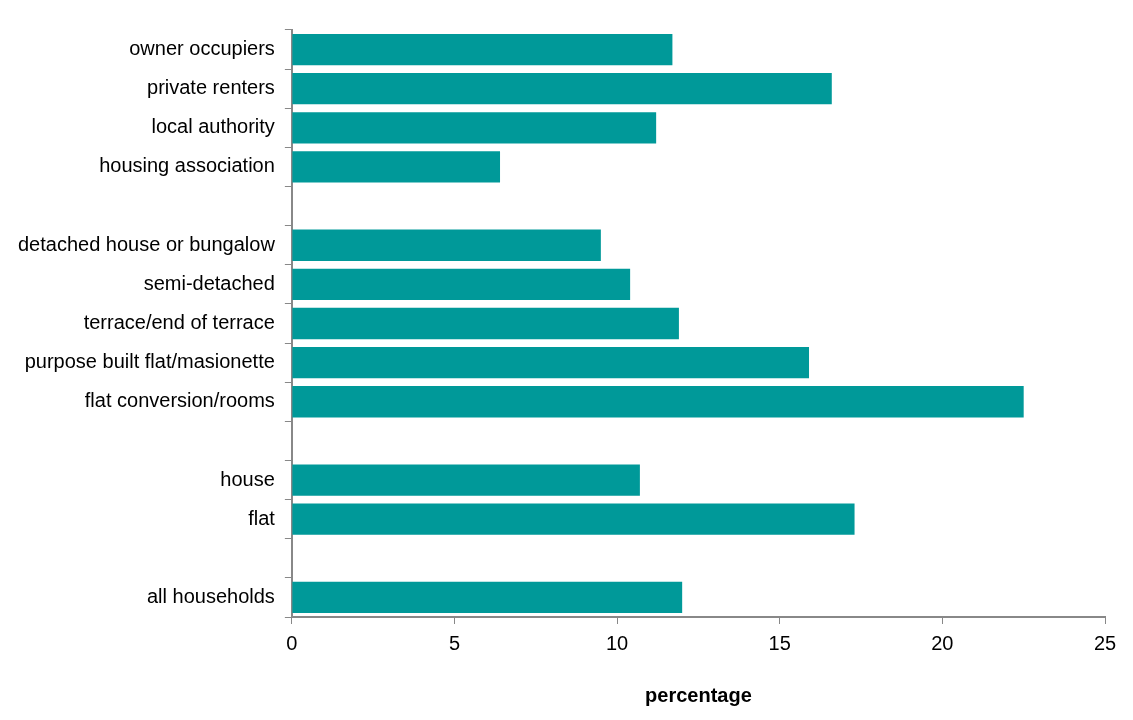 The image size is (1133, 720). What do you see at coordinates (698, 694) in the screenshot?
I see `x-axis-title: percentage` at bounding box center [698, 694].